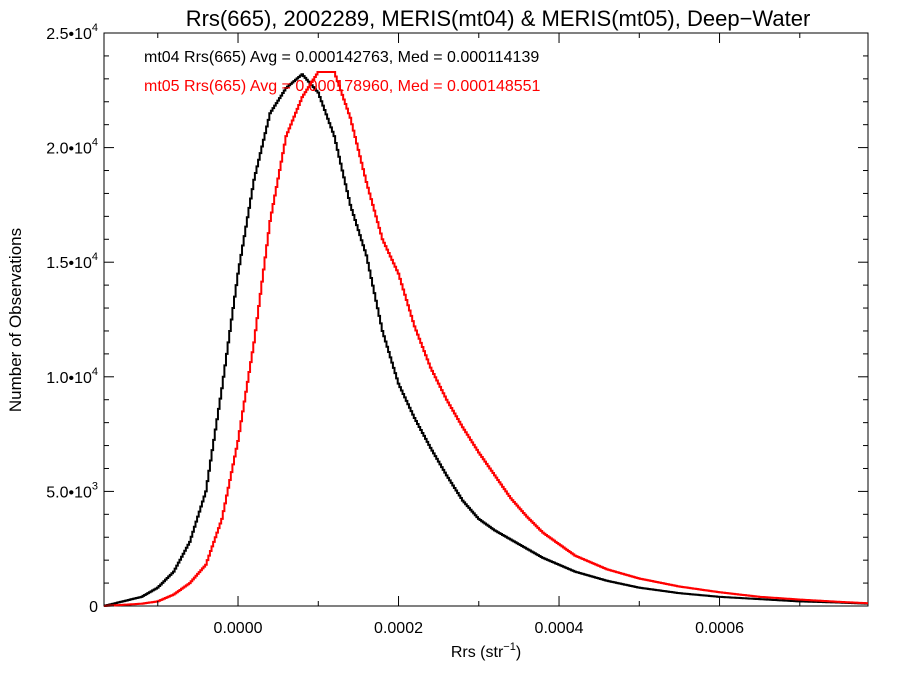 This screenshot has width=900, height=675. What do you see at coordinates (69, 492) in the screenshot?
I see `y-tick-label-base: 5.0•10` at bounding box center [69, 492].